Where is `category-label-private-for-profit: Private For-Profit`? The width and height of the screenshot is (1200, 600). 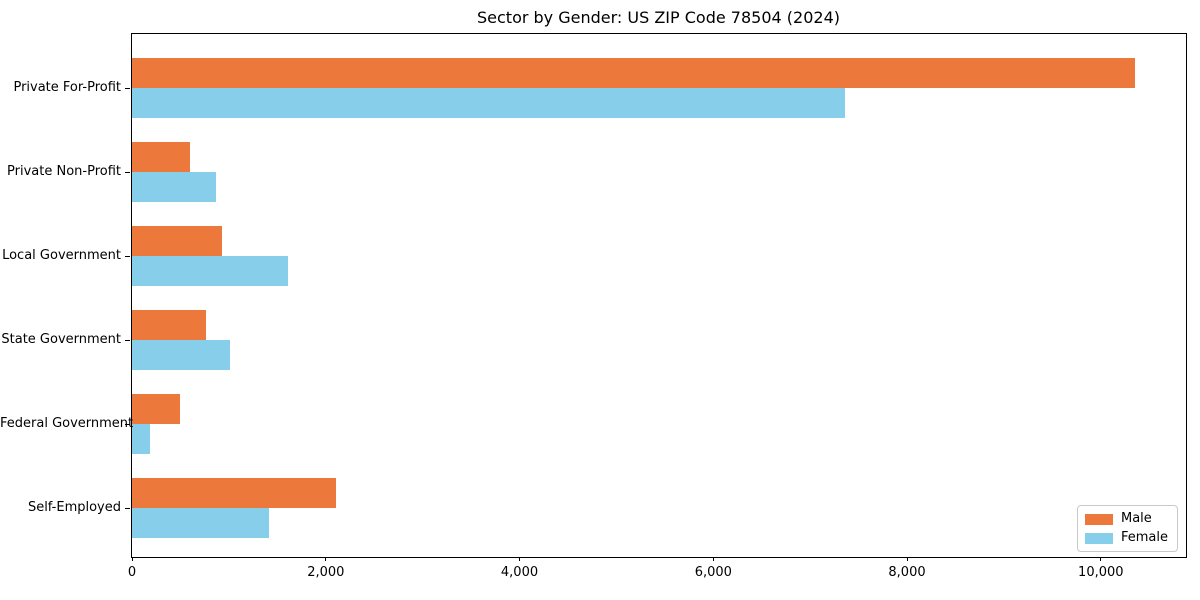
category-label-private-for-profit: Private For-Profit is located at coordinates (67, 87).